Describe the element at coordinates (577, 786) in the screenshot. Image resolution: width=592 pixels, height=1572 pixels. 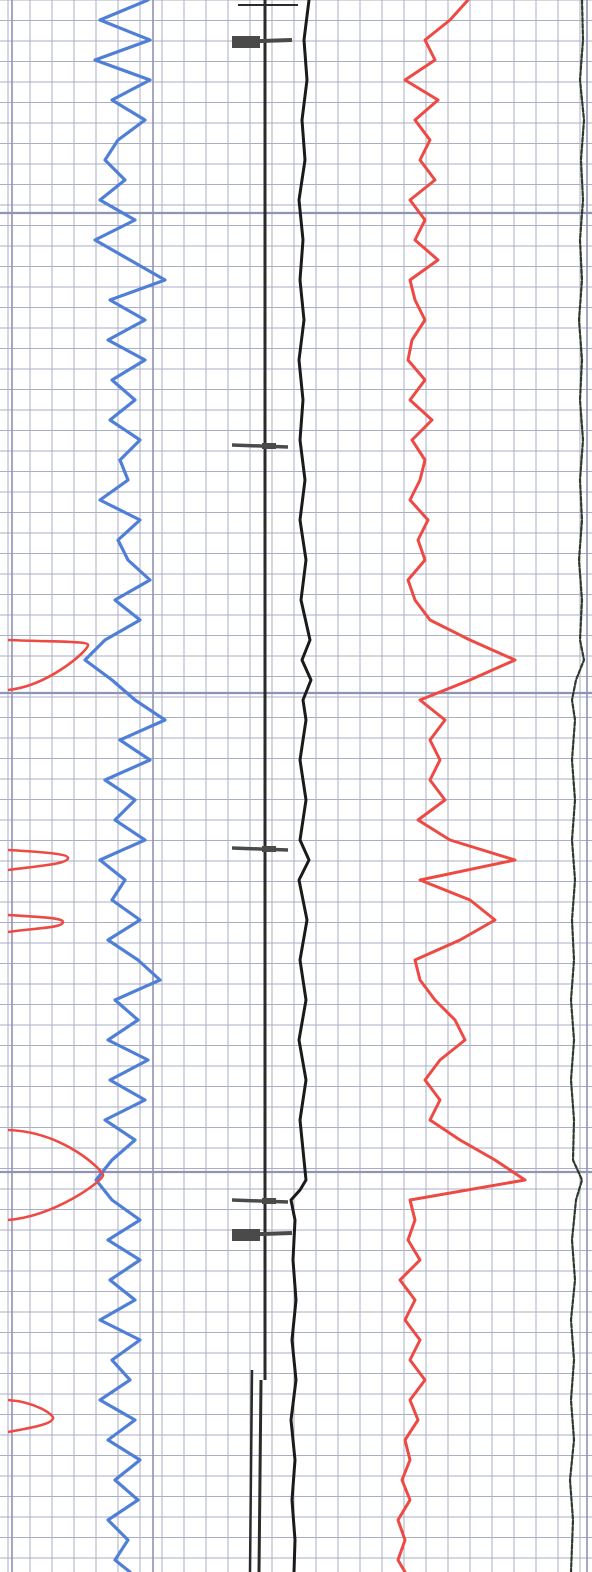
I see `series-right_edge` at that location.